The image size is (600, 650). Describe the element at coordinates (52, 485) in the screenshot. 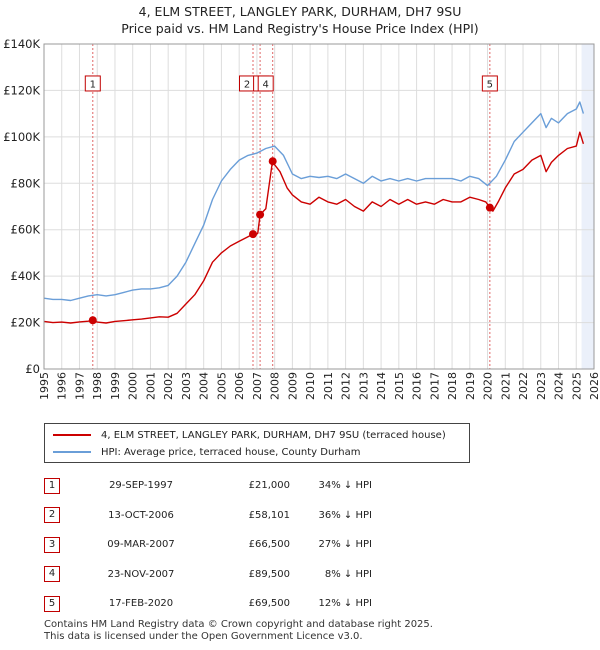

I see `sale-marker-label: 1` at that location.